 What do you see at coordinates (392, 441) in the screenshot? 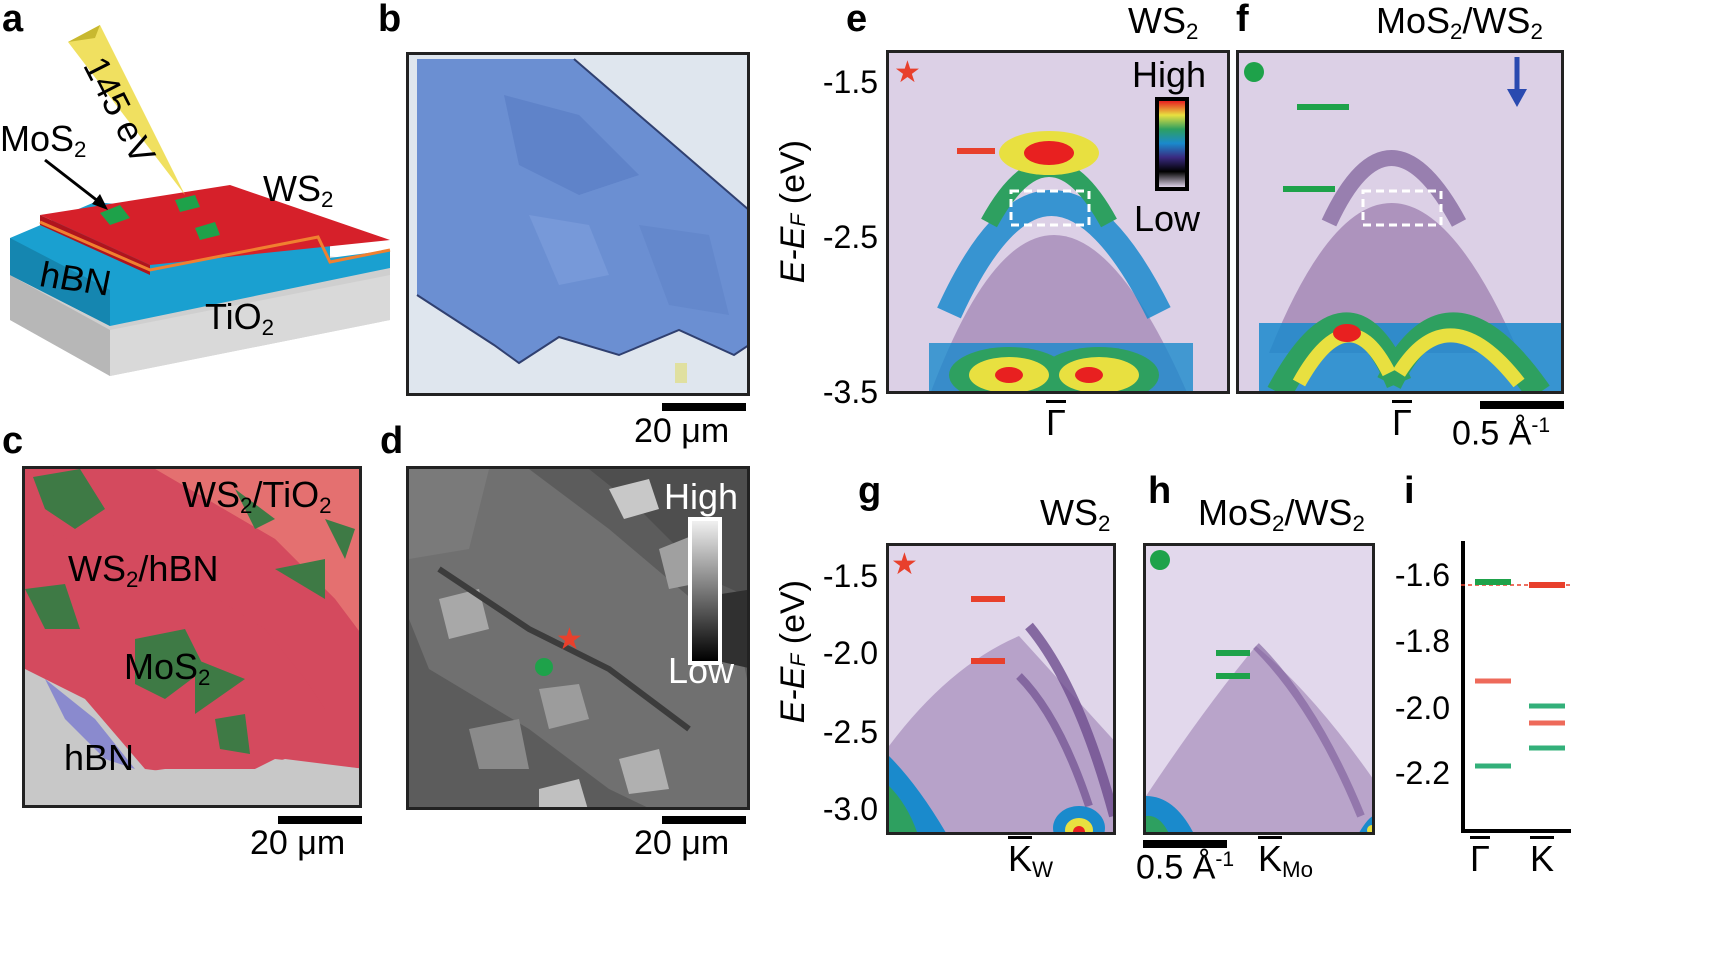
I see `panel-d-label: d` at bounding box center [392, 441].